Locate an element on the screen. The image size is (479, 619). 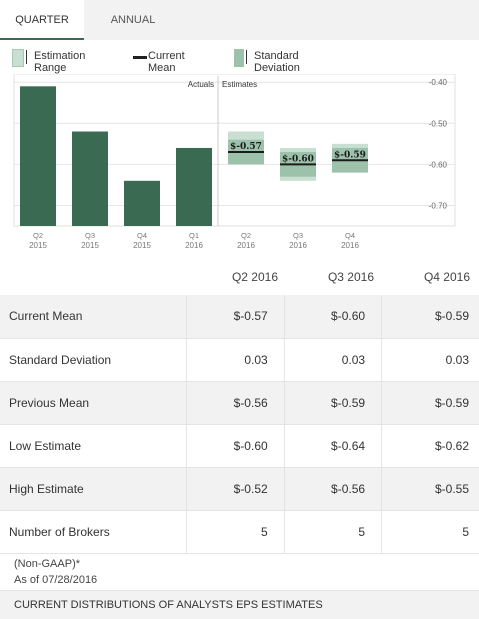
row-label: Current Mean is located at coordinates (93, 317).